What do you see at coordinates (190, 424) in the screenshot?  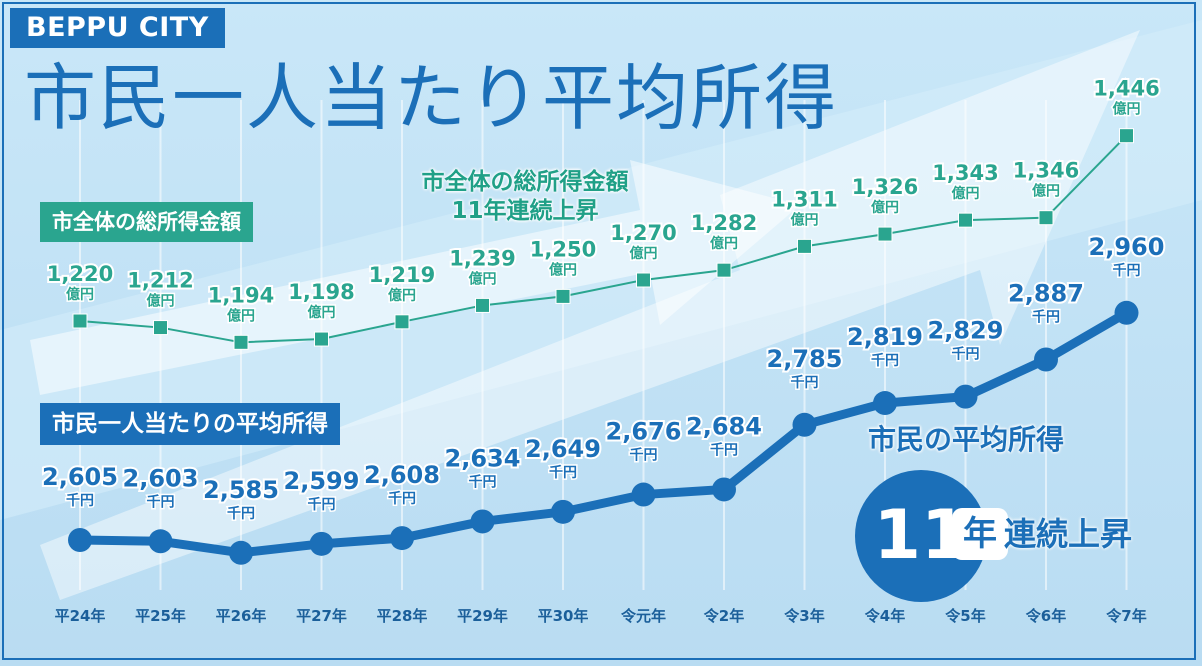 I see `legend-average-income: 市民一人当たりの平均所得` at bounding box center [190, 424].